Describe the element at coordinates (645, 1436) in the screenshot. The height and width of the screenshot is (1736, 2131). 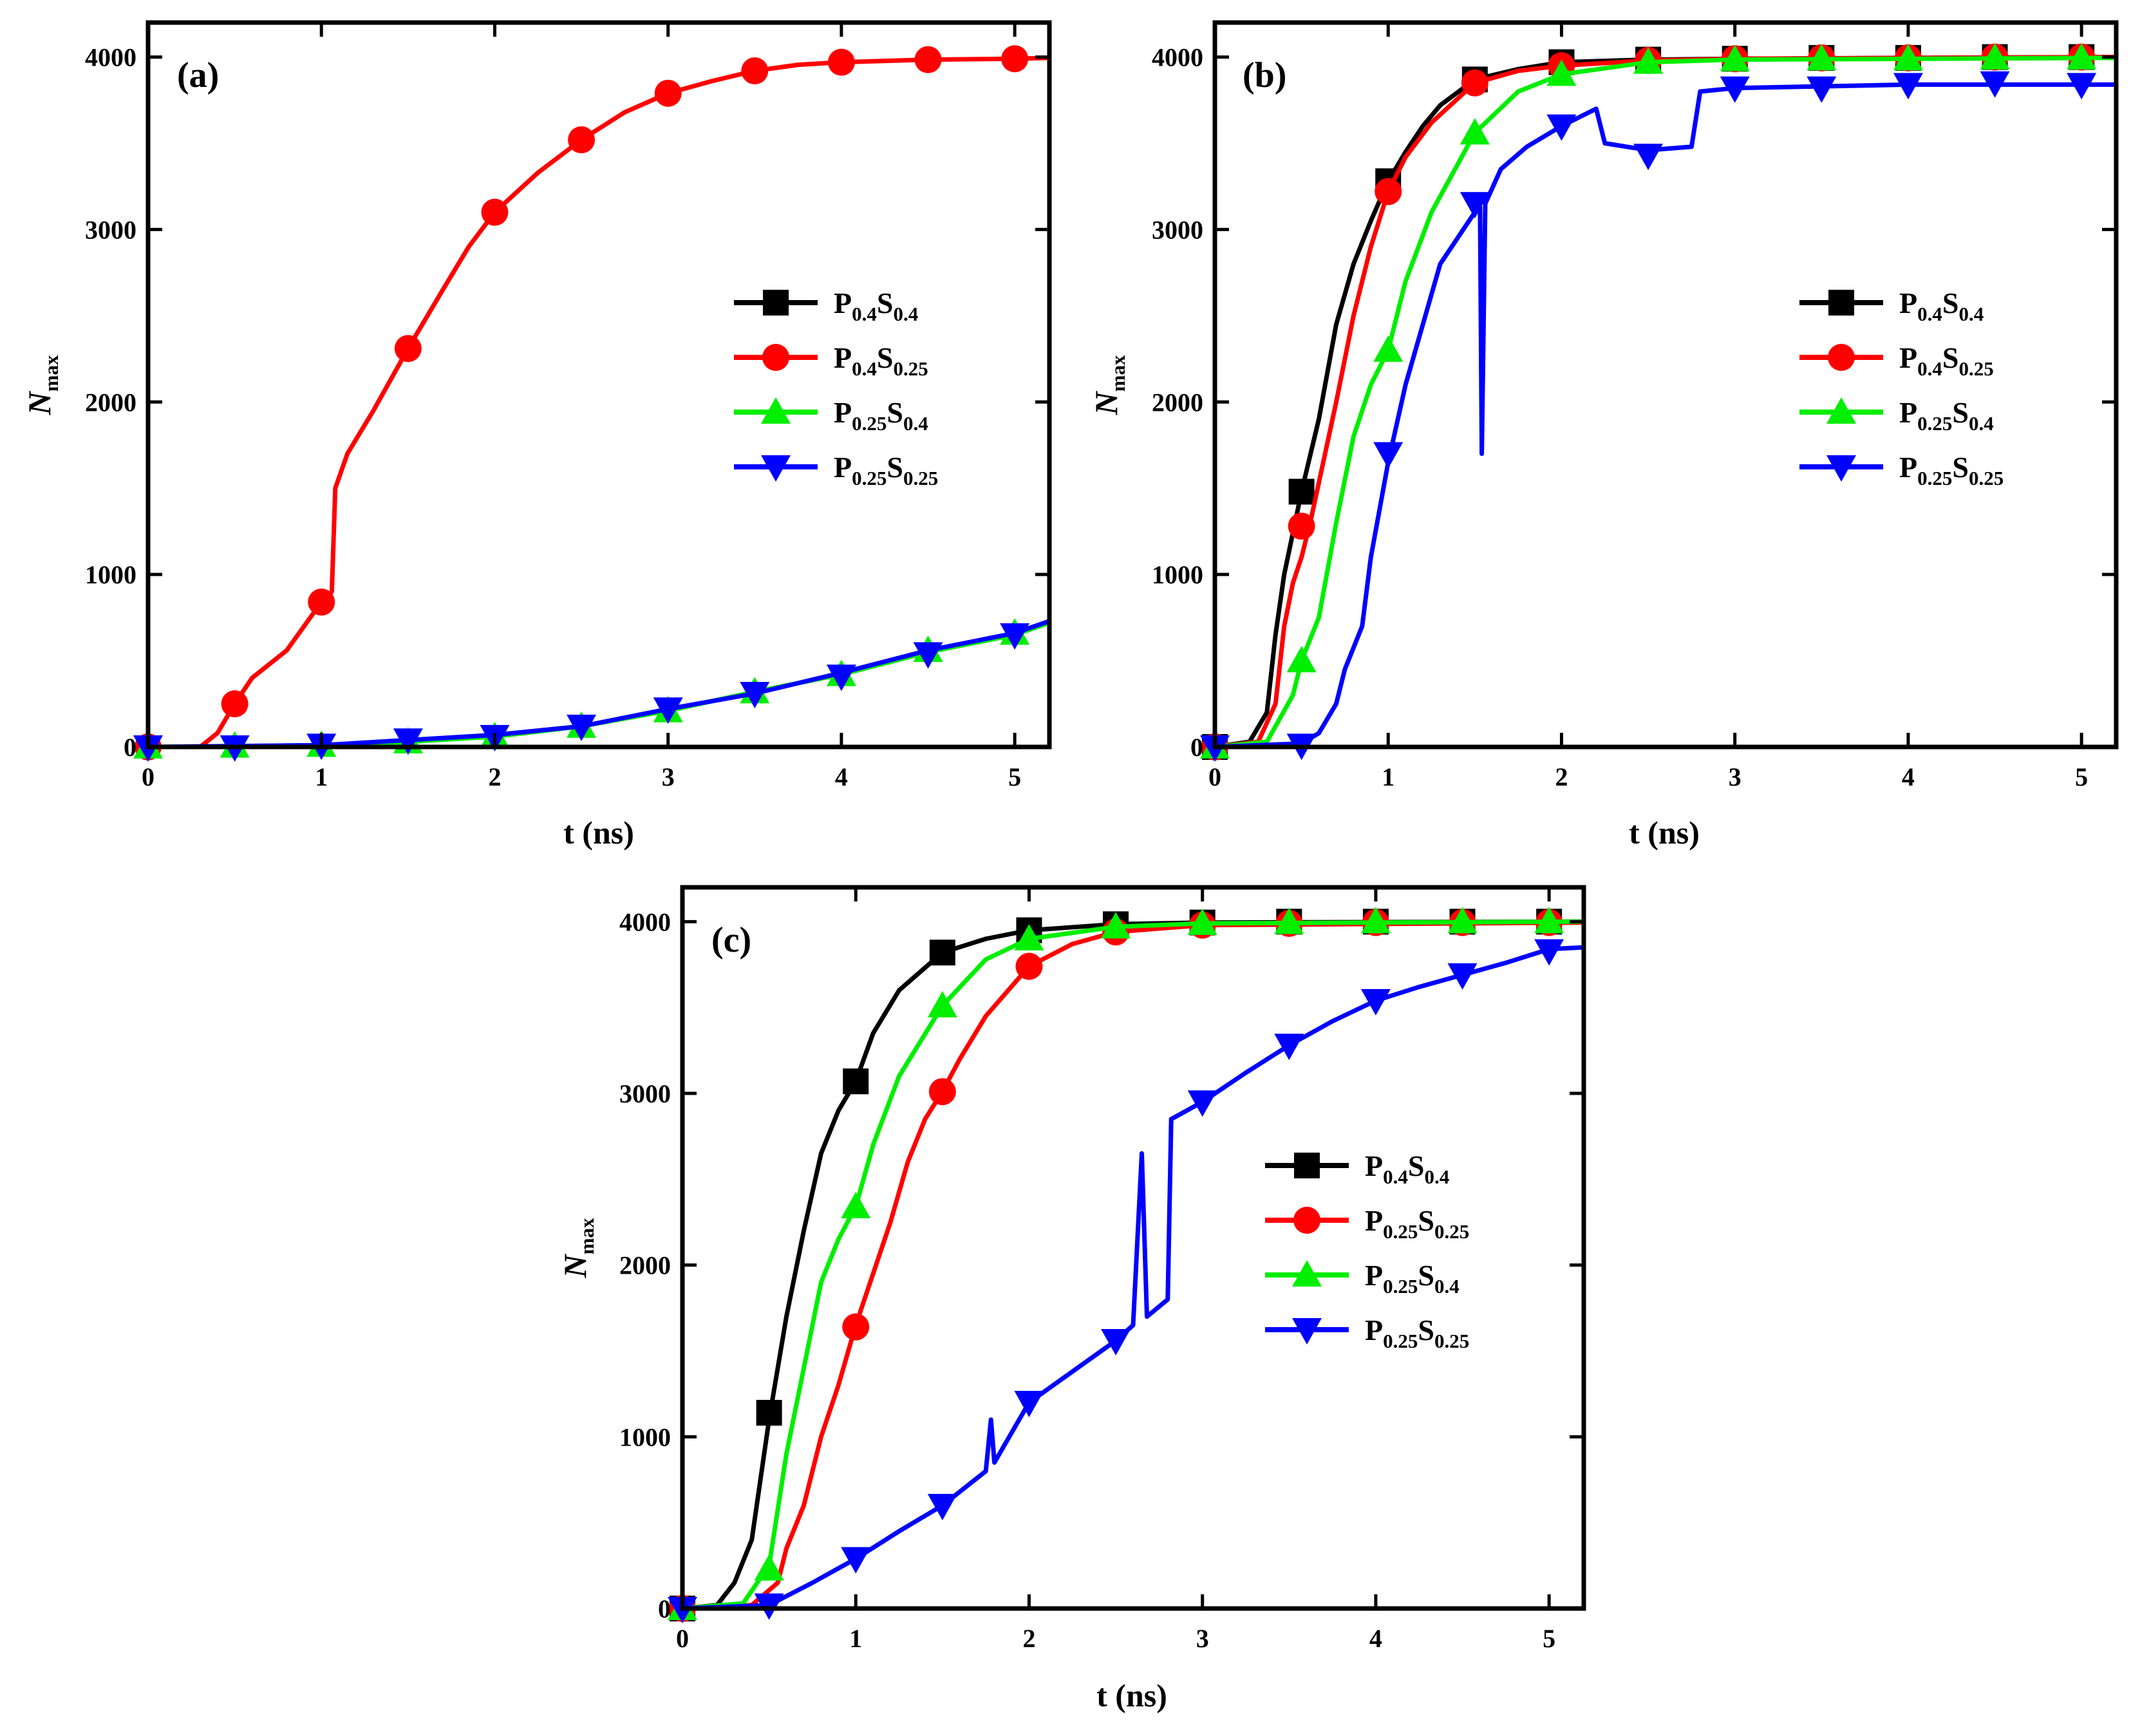
I see `panel-c-ytick-label-1: 1000` at that location.